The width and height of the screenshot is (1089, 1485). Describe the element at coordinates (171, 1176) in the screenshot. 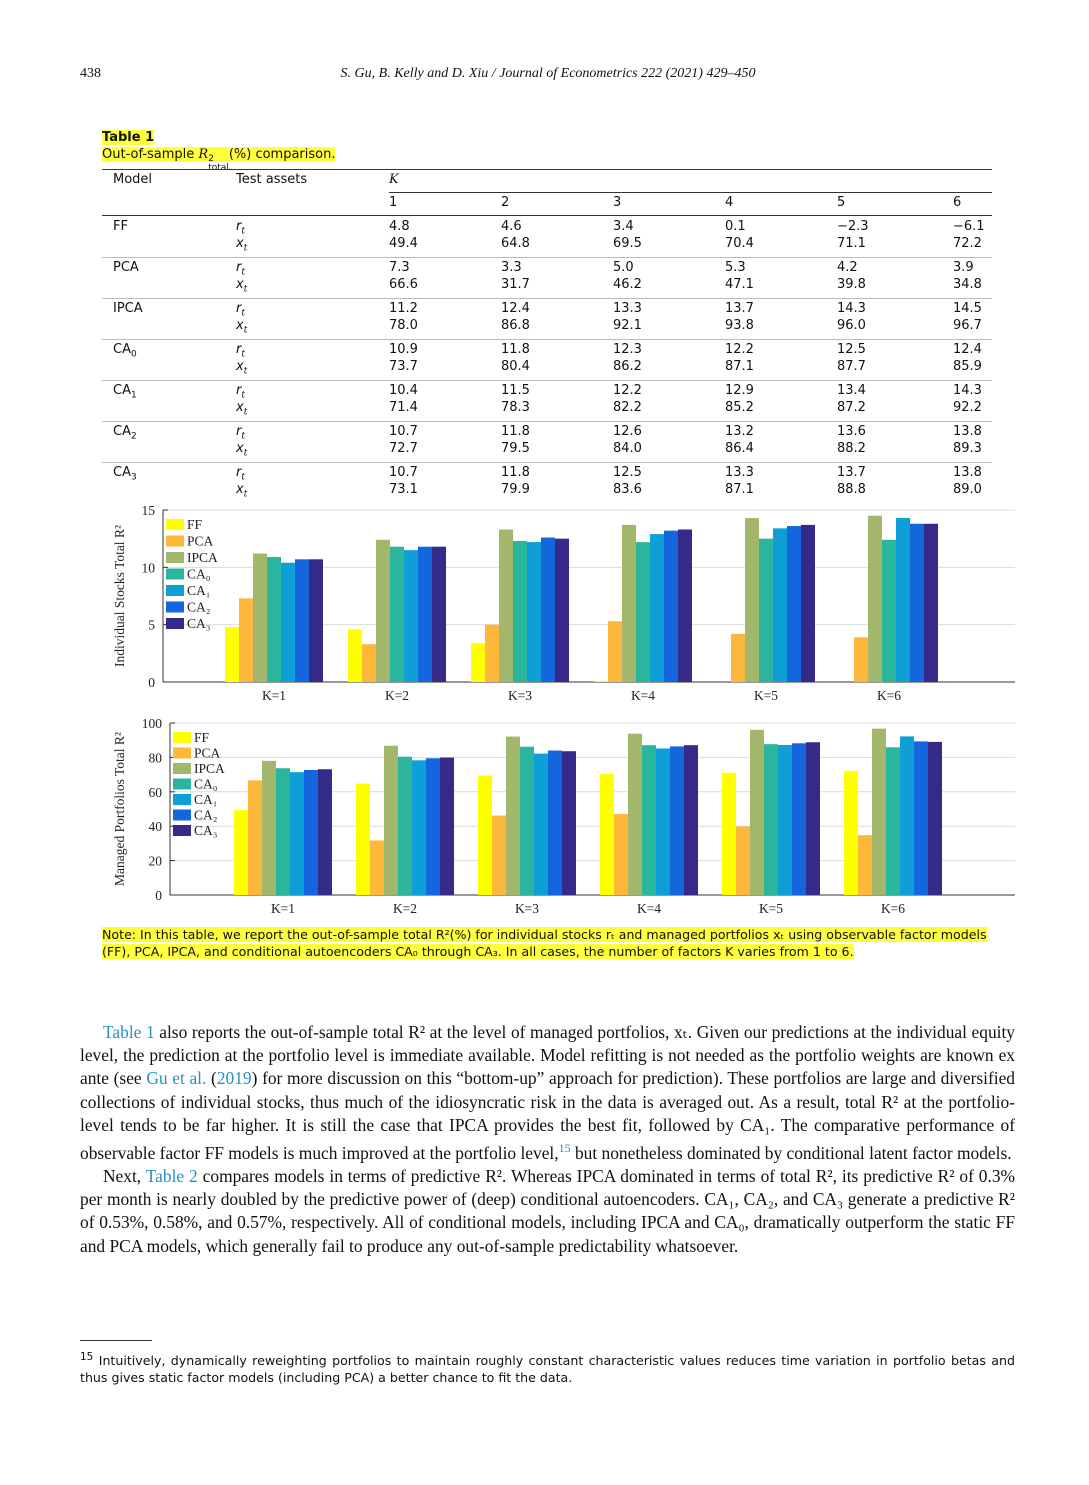

I see `link: Table 2` at that location.